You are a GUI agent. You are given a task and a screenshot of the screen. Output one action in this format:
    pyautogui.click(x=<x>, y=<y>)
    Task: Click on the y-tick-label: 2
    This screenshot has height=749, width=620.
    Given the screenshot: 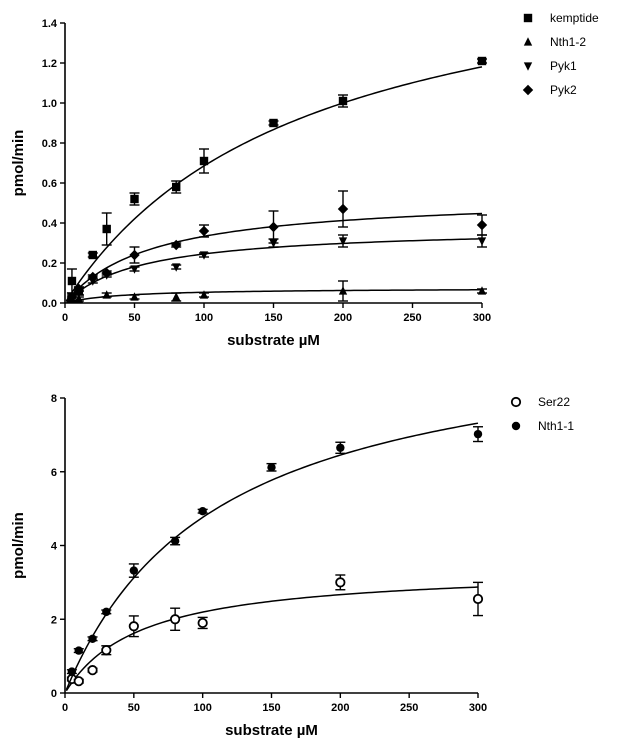 What is the action you would take?
    pyautogui.click(x=54, y=620)
    